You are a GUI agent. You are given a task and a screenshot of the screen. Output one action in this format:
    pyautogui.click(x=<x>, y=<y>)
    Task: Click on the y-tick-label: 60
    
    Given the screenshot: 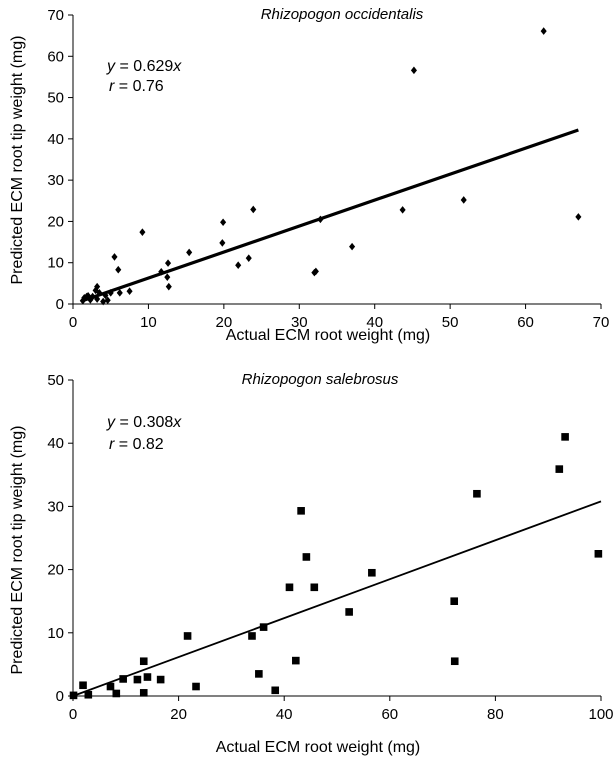 What is the action you would take?
    pyautogui.click(x=55, y=56)
    